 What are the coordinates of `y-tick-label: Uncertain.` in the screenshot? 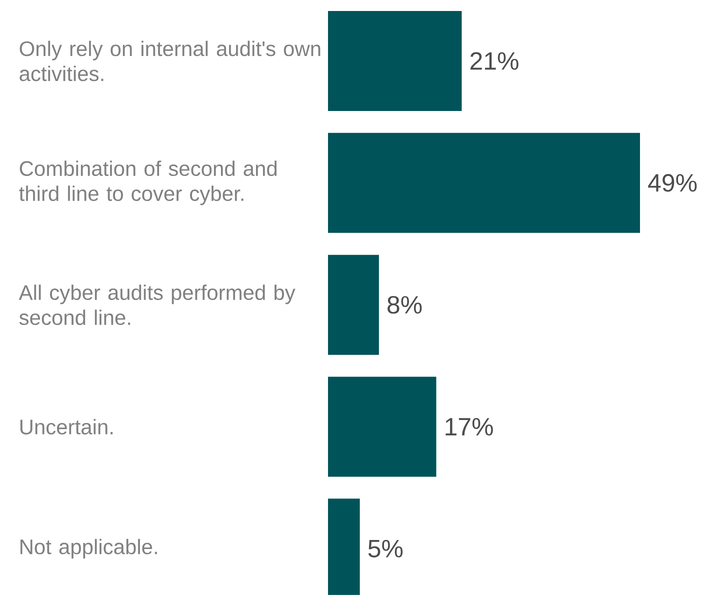 It's located at (66, 426).